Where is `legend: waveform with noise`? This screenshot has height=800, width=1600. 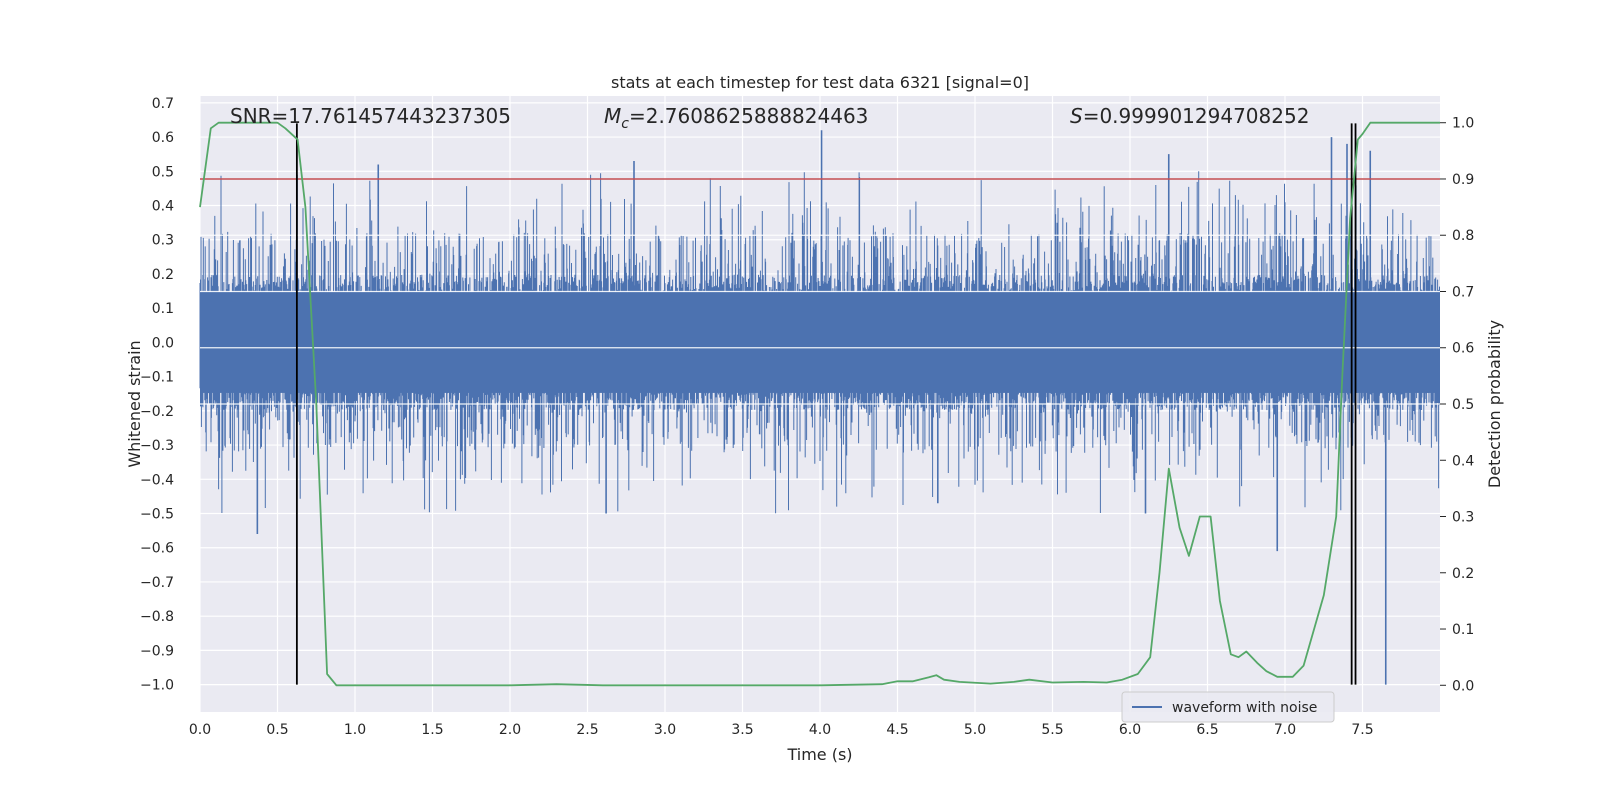 legend: waveform with noise is located at coordinates (1228, 707).